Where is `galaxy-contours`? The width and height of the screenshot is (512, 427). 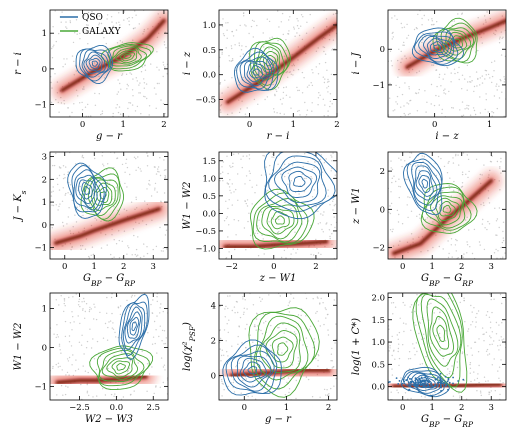
galaxy-contours is located at coordinates (127, 57).